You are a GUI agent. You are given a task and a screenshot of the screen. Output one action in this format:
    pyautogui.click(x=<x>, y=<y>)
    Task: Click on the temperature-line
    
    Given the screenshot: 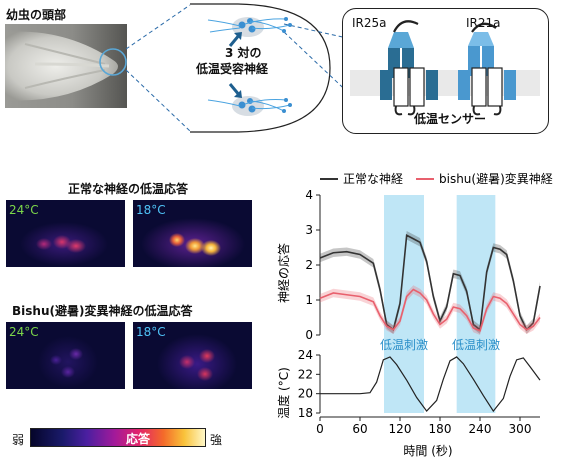 What is the action you would take?
    pyautogui.click(x=430, y=384)
    